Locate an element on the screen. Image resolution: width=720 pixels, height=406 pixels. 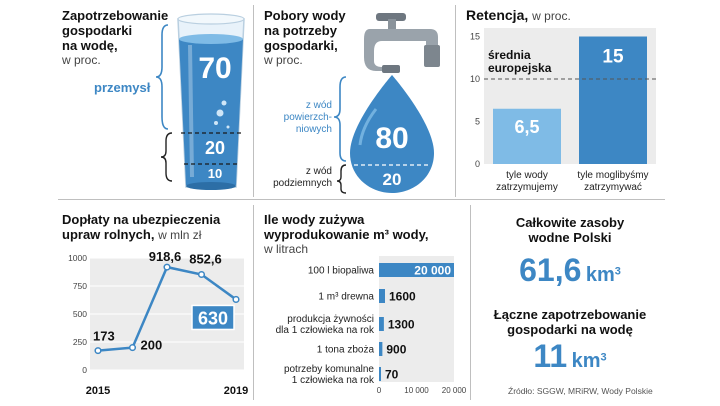
subsidy-xtick-label: 2019 is located at coordinates (236, 391).